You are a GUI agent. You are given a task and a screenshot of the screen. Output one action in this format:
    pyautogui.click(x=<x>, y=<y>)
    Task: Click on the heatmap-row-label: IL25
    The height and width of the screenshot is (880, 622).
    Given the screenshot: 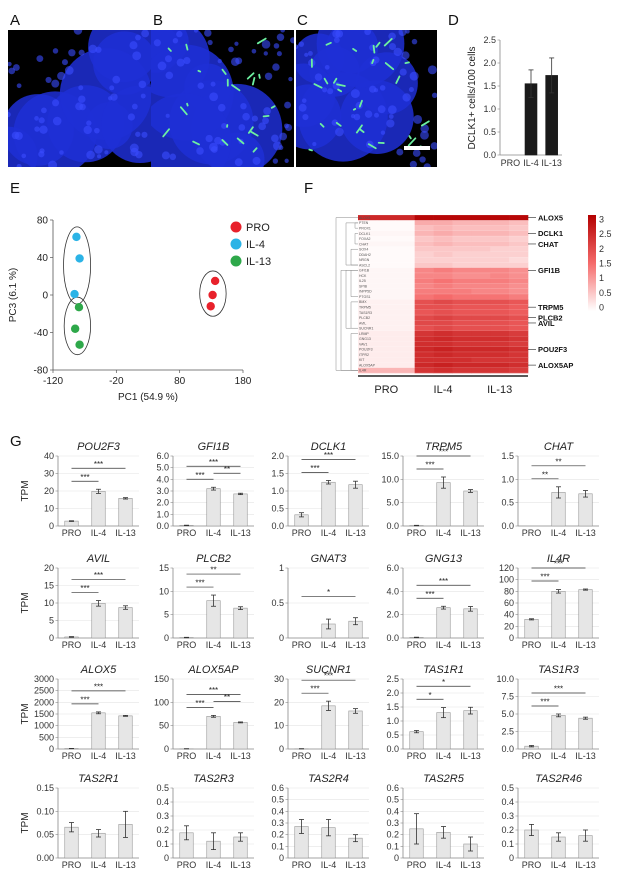 What is the action you would take?
    pyautogui.click(x=362, y=281)
    